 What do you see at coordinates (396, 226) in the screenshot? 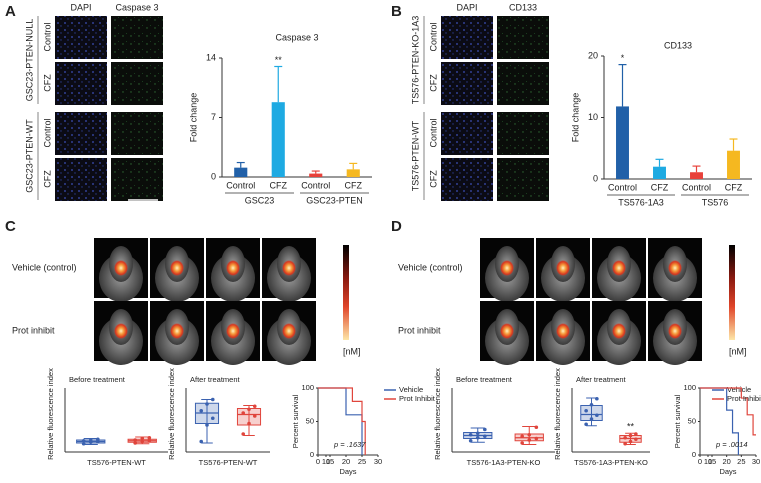
I see `panel-letter: D` at bounding box center [396, 226].